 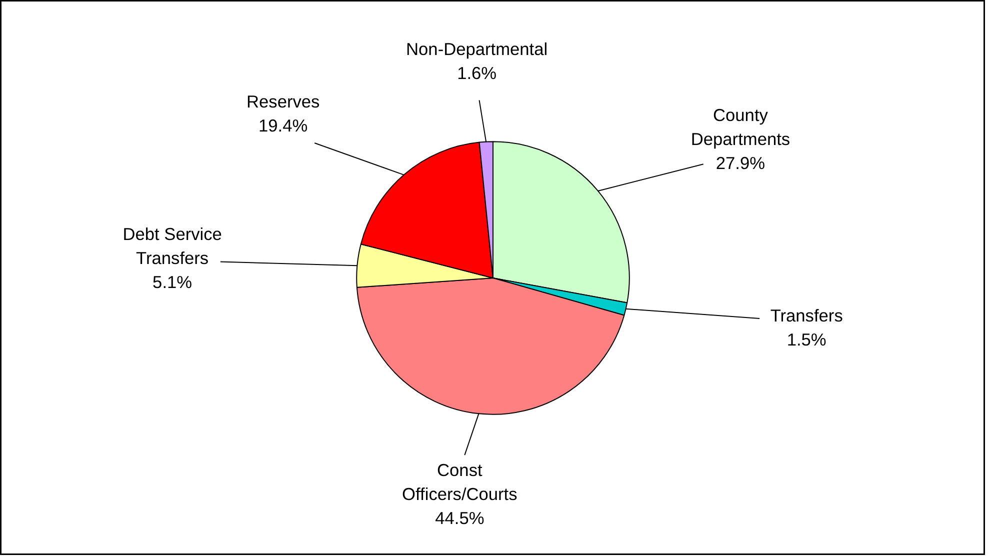 What do you see at coordinates (459, 518) in the screenshot?
I see `data-label: 44.5%` at bounding box center [459, 518].